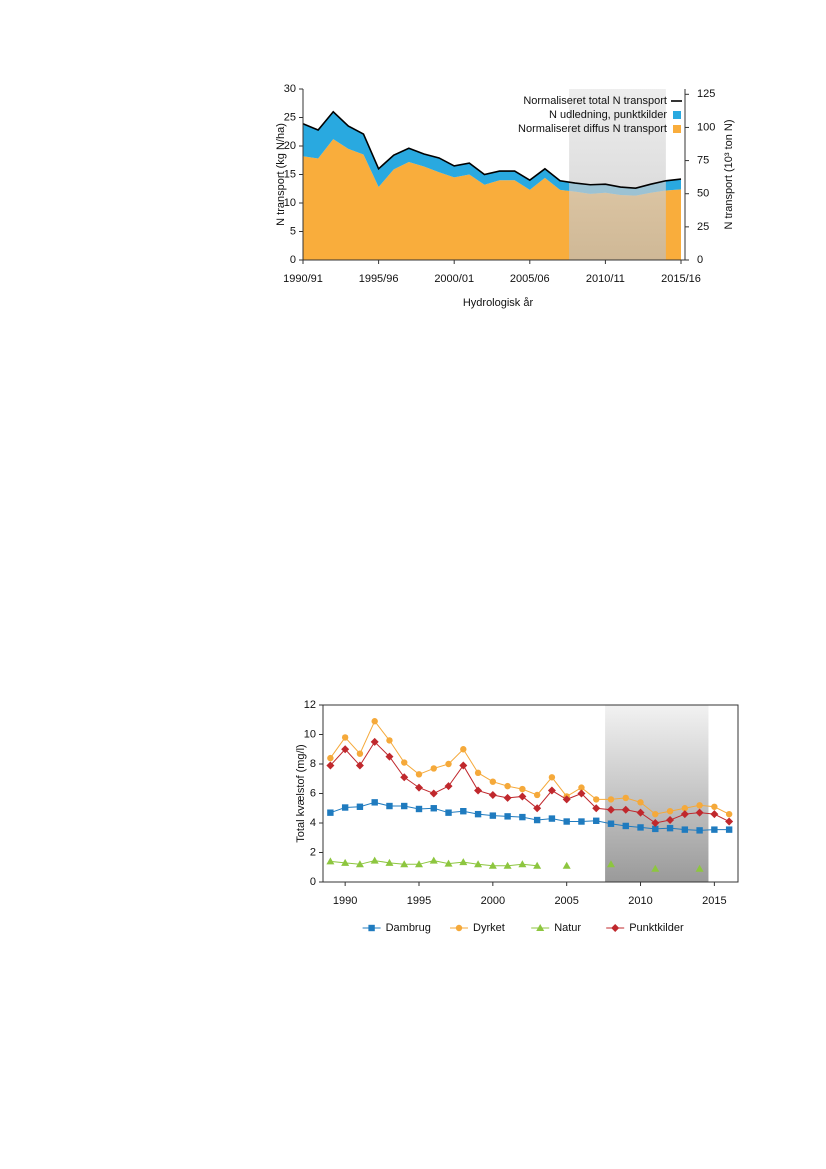 The height and width of the screenshot is (1169, 826). What do you see at coordinates (290, 117) in the screenshot?
I see `y-tick-label: 25` at bounding box center [290, 117].